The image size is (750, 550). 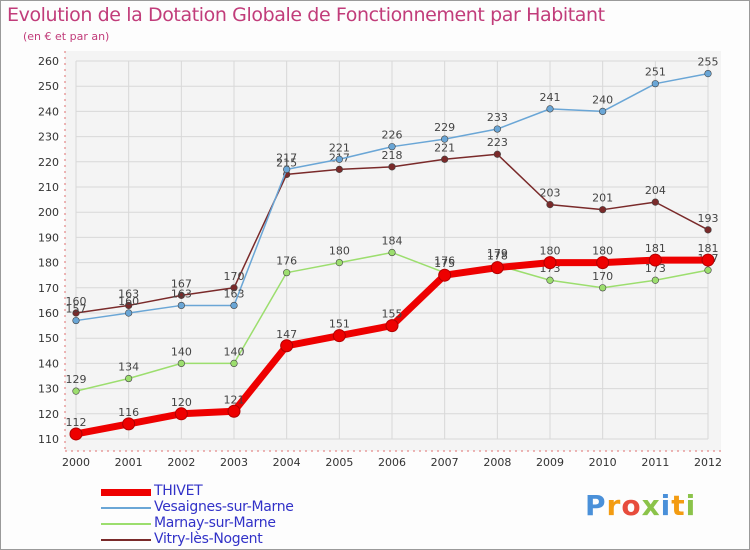 I want to click on data-label: 140, so click(x=181, y=351).